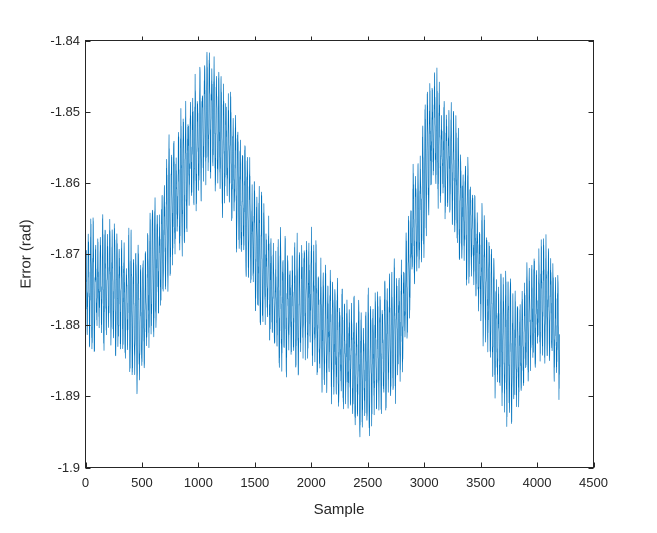 The height and width of the screenshot is (533, 657). Describe the element at coordinates (424, 482) in the screenshot. I see `x-tick-label-3000: 3000` at that location.